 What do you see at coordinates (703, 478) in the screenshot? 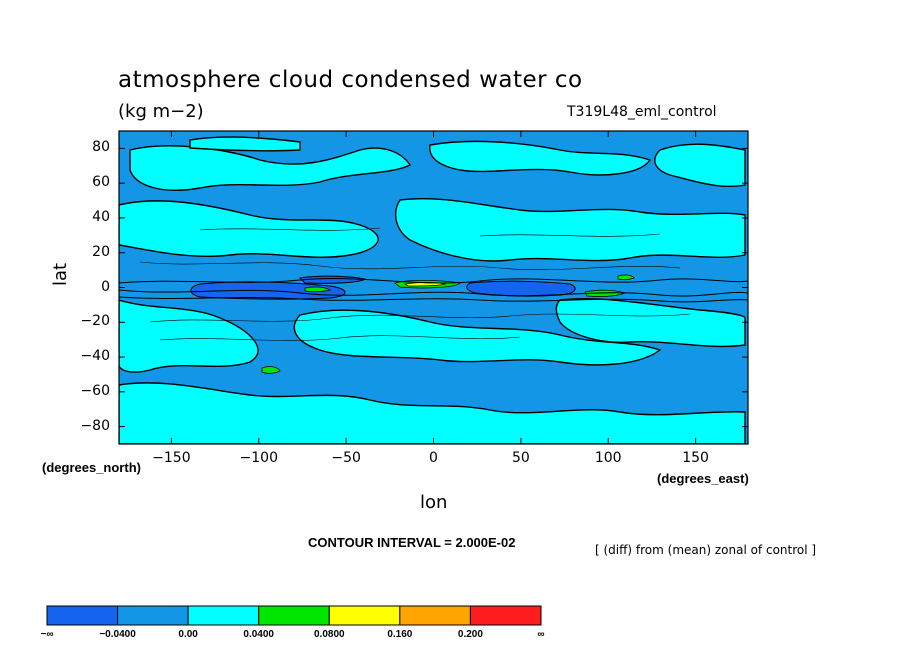
I see `x-unit-label: (degrees_east)` at bounding box center [703, 478].